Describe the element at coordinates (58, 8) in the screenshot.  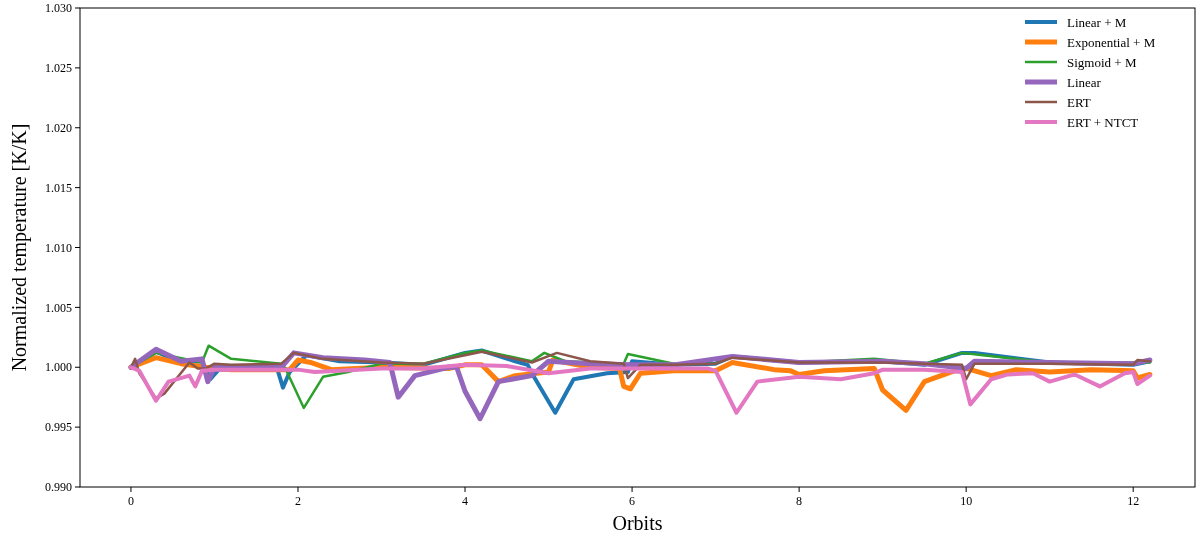
I see `y-tick-label: 1.030` at that location.